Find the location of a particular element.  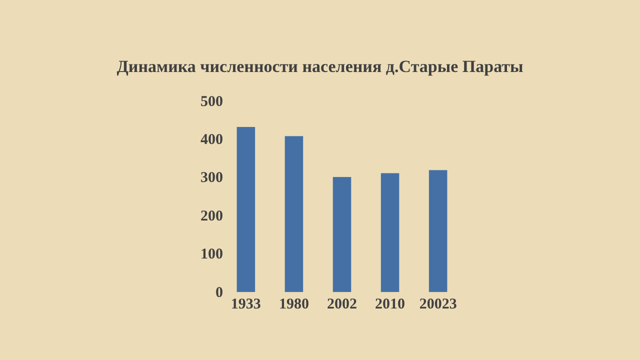

x-tick-label: 20023 is located at coordinates (438, 304).